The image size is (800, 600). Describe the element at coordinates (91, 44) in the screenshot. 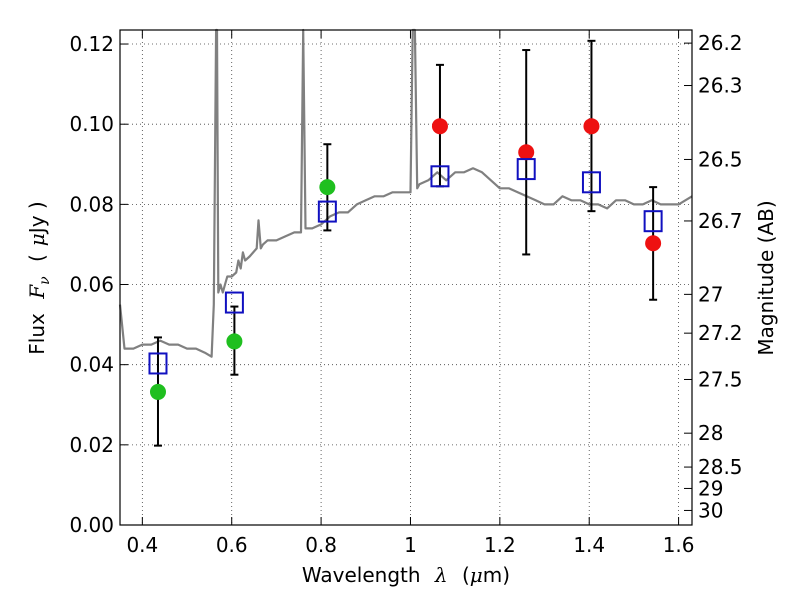

I see `y-tick-label: 0.12` at that location.